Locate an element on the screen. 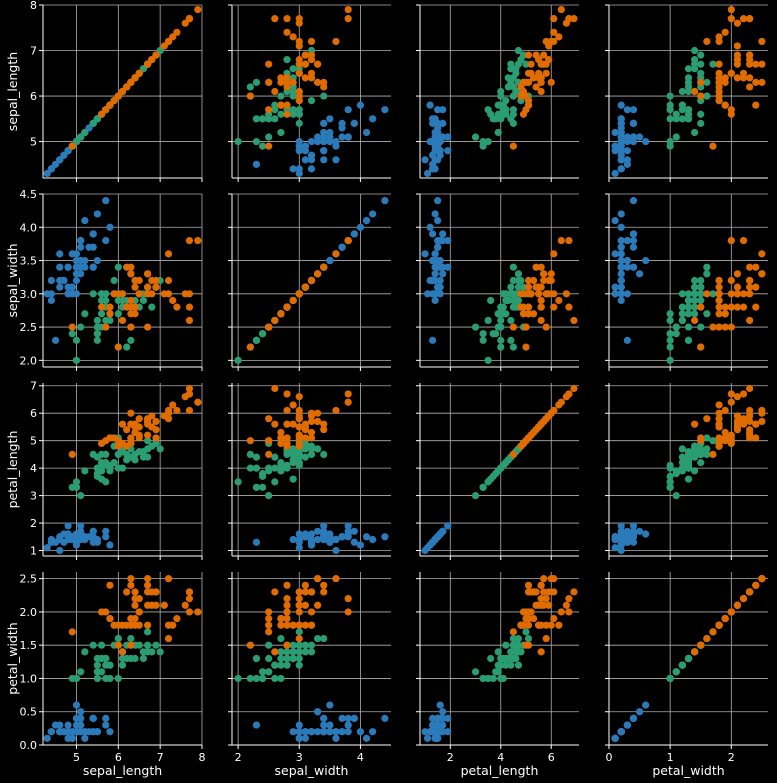  x-axis-label-petal_width: petal_width is located at coordinates (688, 770).